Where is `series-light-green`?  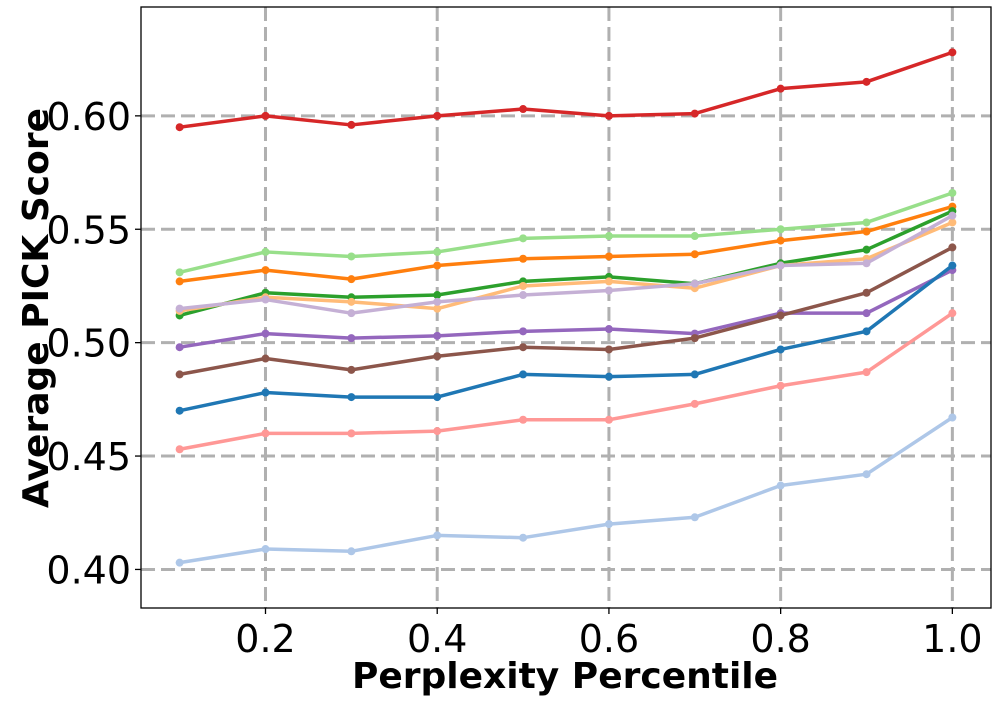 series-light-green is located at coordinates (566, 232).